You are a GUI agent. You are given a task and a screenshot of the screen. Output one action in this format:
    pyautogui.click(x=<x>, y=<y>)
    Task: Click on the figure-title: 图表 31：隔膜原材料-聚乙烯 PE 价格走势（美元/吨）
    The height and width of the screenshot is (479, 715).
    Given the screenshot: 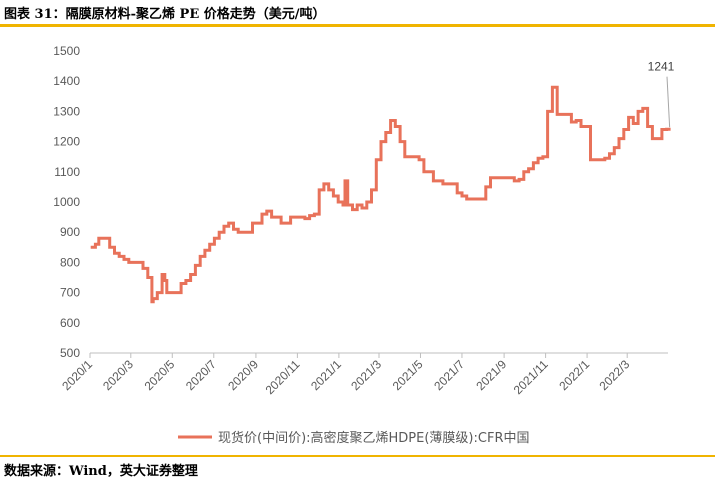 What is the action you would take?
    pyautogui.click(x=165, y=14)
    